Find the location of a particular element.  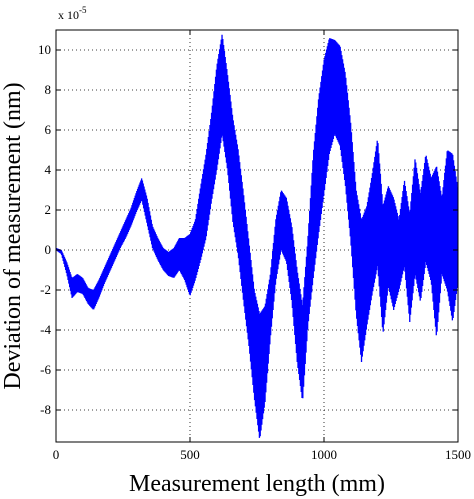

y-tick-label: -4 is located at coordinates (45, 329).